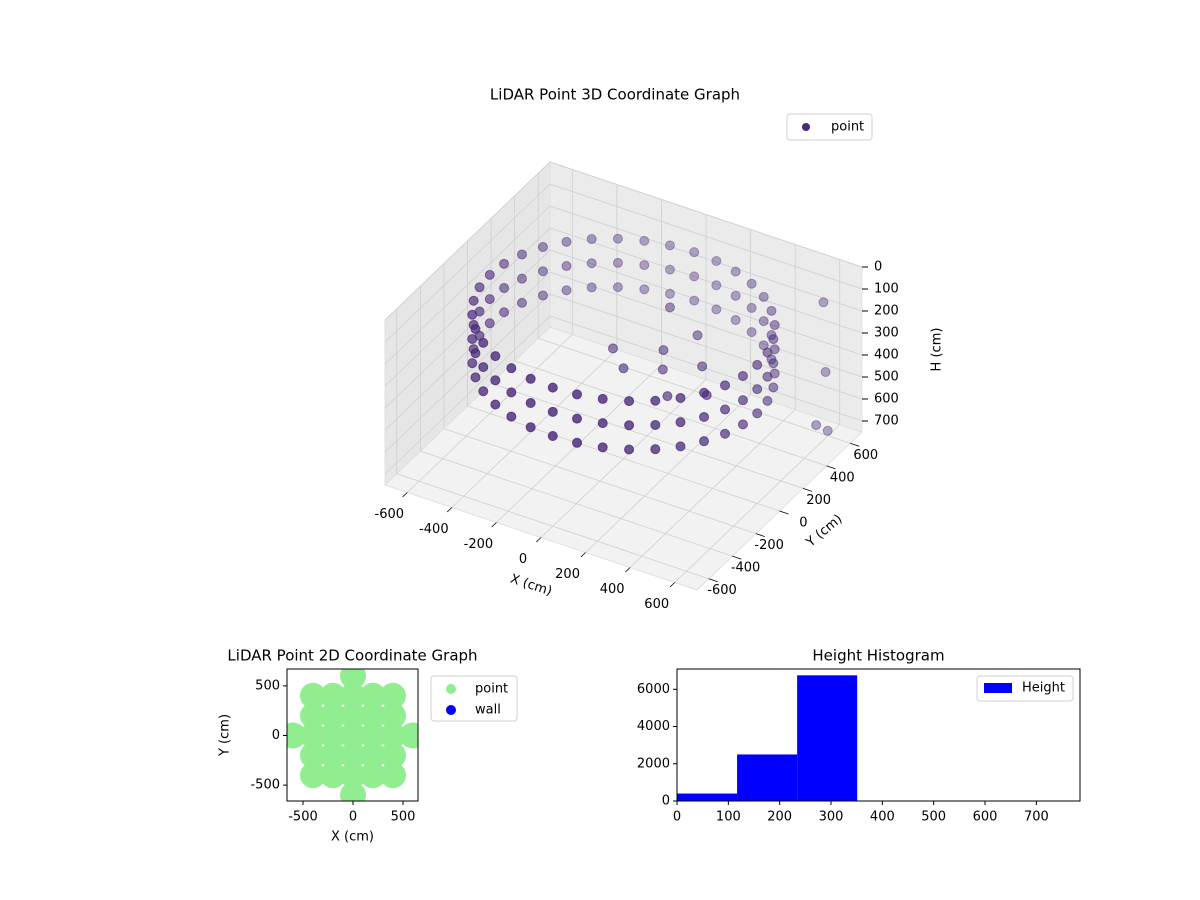  Describe the element at coordinates (225, 735) in the screenshot. I see `y-axis-label: Y (cm)` at that location.